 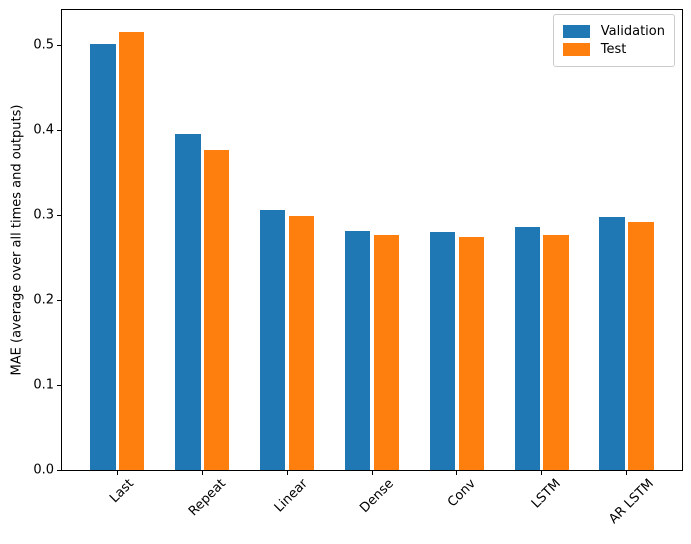 What do you see at coordinates (103, 257) in the screenshot?
I see `bar-validation-last` at bounding box center [103, 257].